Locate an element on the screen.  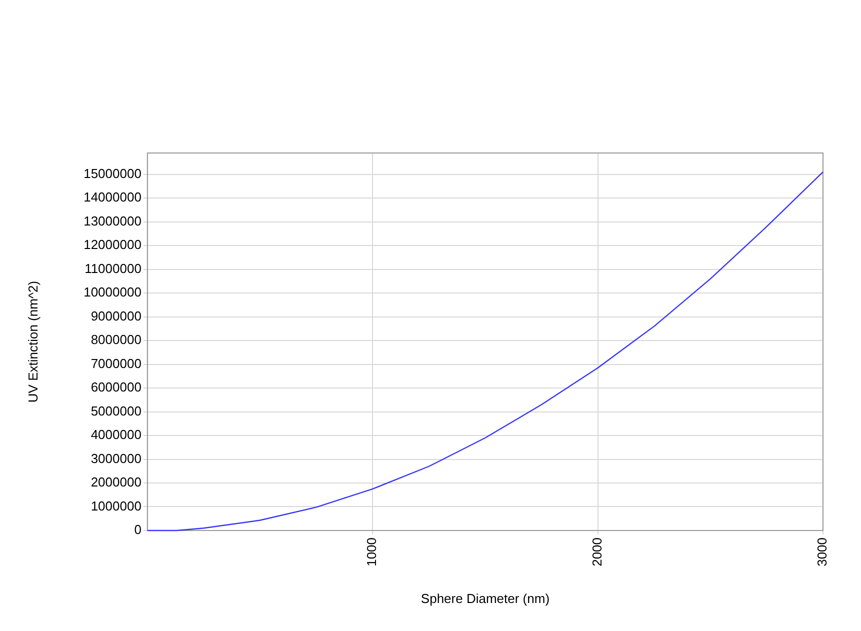
x-axis-title: Sphere Diameter (nm) is located at coordinates (485, 598).